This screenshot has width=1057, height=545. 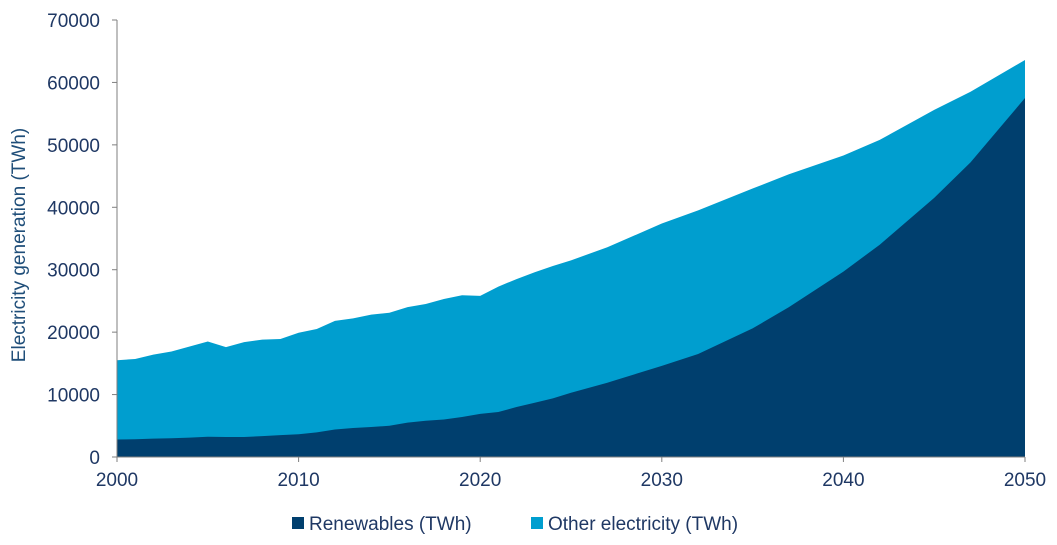 I want to click on x-tick-label: 2050, so click(x=1025, y=480).